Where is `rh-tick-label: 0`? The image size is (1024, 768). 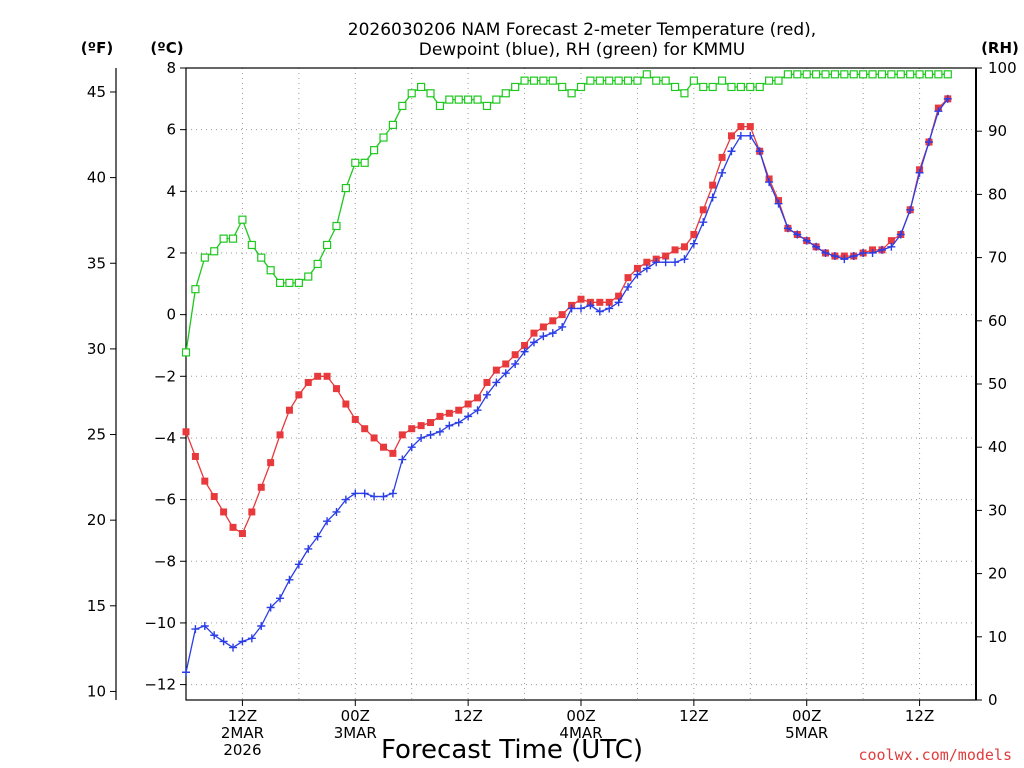
rh-tick-label: 0 is located at coordinates (993, 700).